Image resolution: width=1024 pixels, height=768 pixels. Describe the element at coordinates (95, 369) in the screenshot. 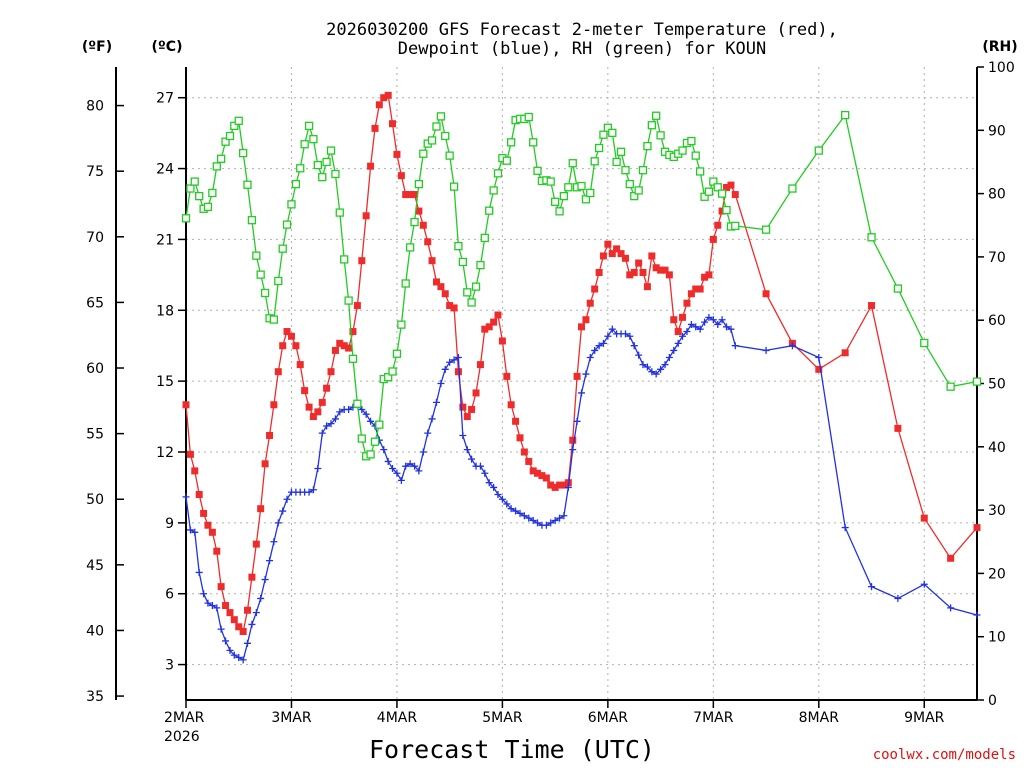

I see `fahrenheit-tick-label: 60` at that location.